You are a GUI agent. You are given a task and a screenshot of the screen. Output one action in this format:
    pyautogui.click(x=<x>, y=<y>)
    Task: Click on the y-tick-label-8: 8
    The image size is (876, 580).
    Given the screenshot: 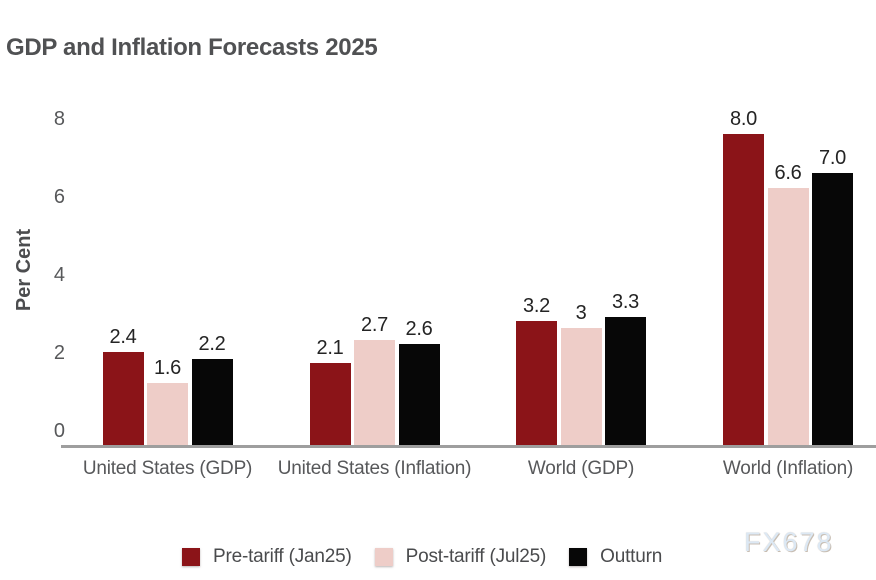 What is the action you would take?
    pyautogui.click(x=59, y=119)
    